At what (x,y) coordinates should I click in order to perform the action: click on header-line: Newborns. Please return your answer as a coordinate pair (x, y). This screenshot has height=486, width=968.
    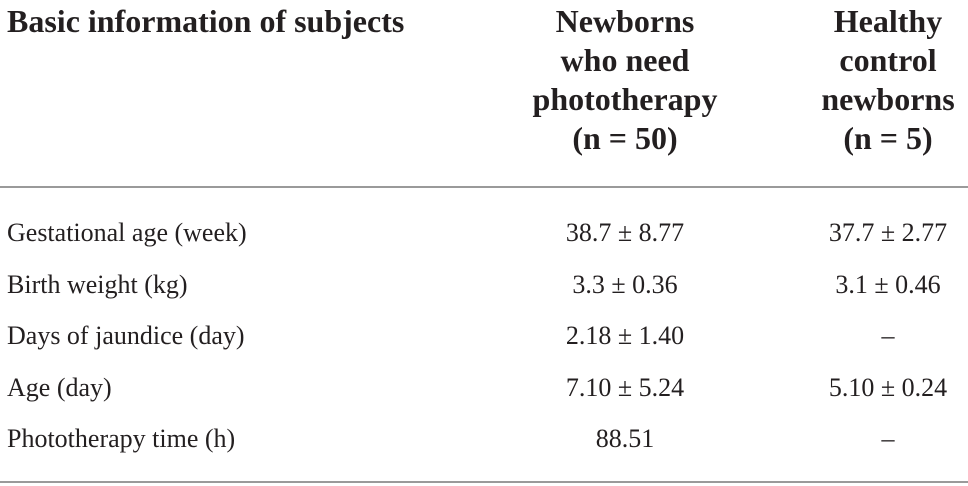
    Looking at the image, I should click on (625, 21).